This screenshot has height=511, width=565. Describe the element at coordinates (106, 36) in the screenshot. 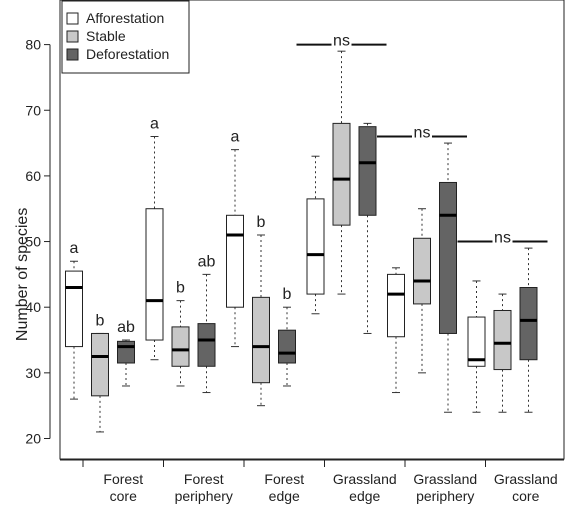

I see `legend-label: Stable` at that location.